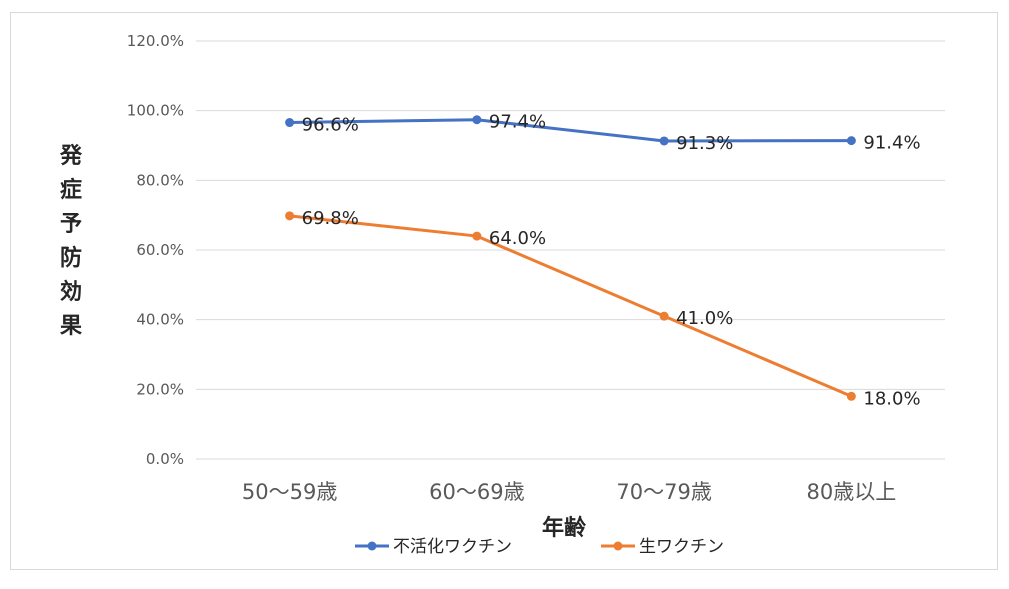 This screenshot has width=1009, height=589. Describe the element at coordinates (71, 292) in the screenshot. I see `y-axis-title-char: 効` at that location.